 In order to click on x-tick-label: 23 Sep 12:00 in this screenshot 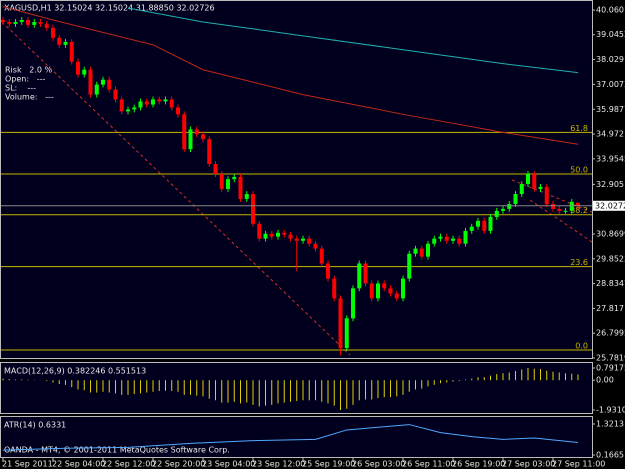, I will do `click(278, 464)`.